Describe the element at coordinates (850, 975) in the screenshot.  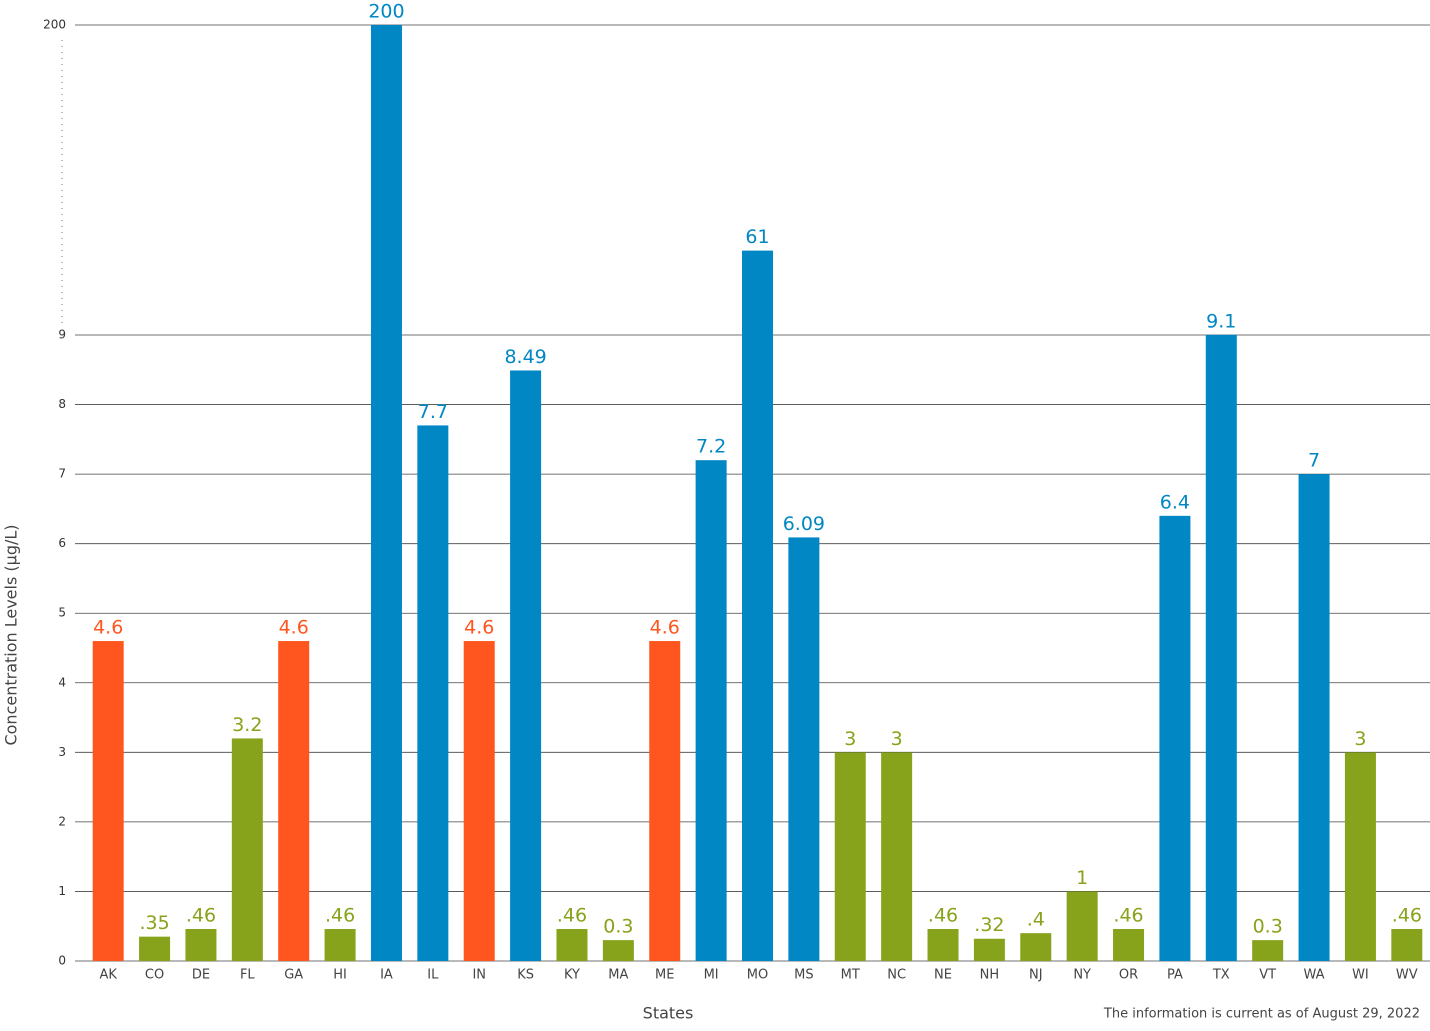
I see `x-tick-label: MT` at that location.